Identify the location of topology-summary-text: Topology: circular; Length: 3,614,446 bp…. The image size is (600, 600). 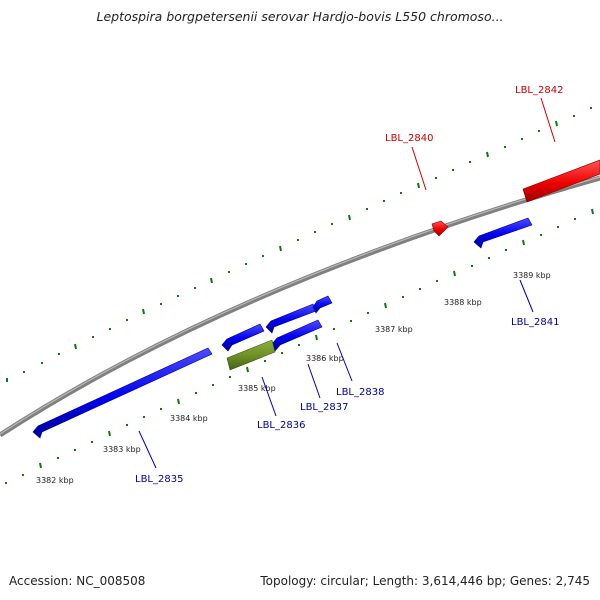
(425, 581).